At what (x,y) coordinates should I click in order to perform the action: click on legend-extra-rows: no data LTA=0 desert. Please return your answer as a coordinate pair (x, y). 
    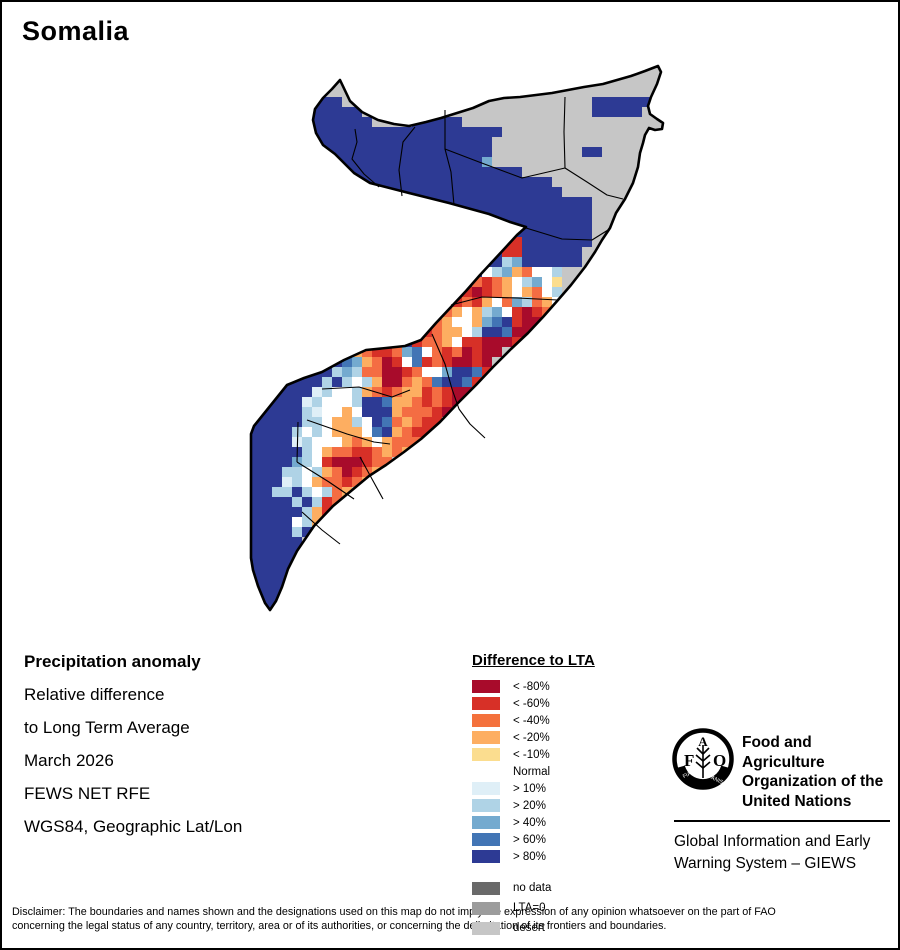
    Looking at the image, I should click on (533, 908).